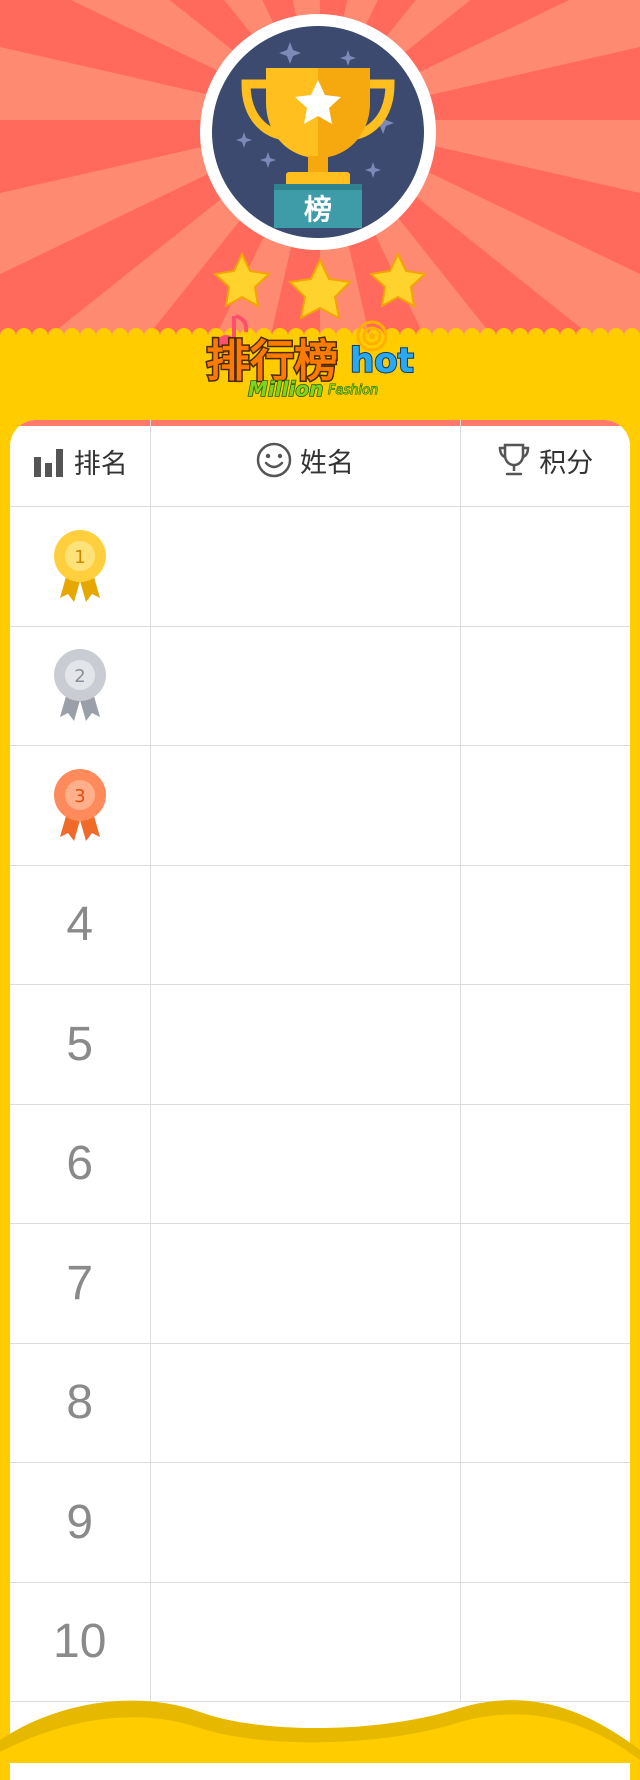 The width and height of the screenshot is (640, 1780). I want to click on rank-cell: 10, so click(80, 1641).